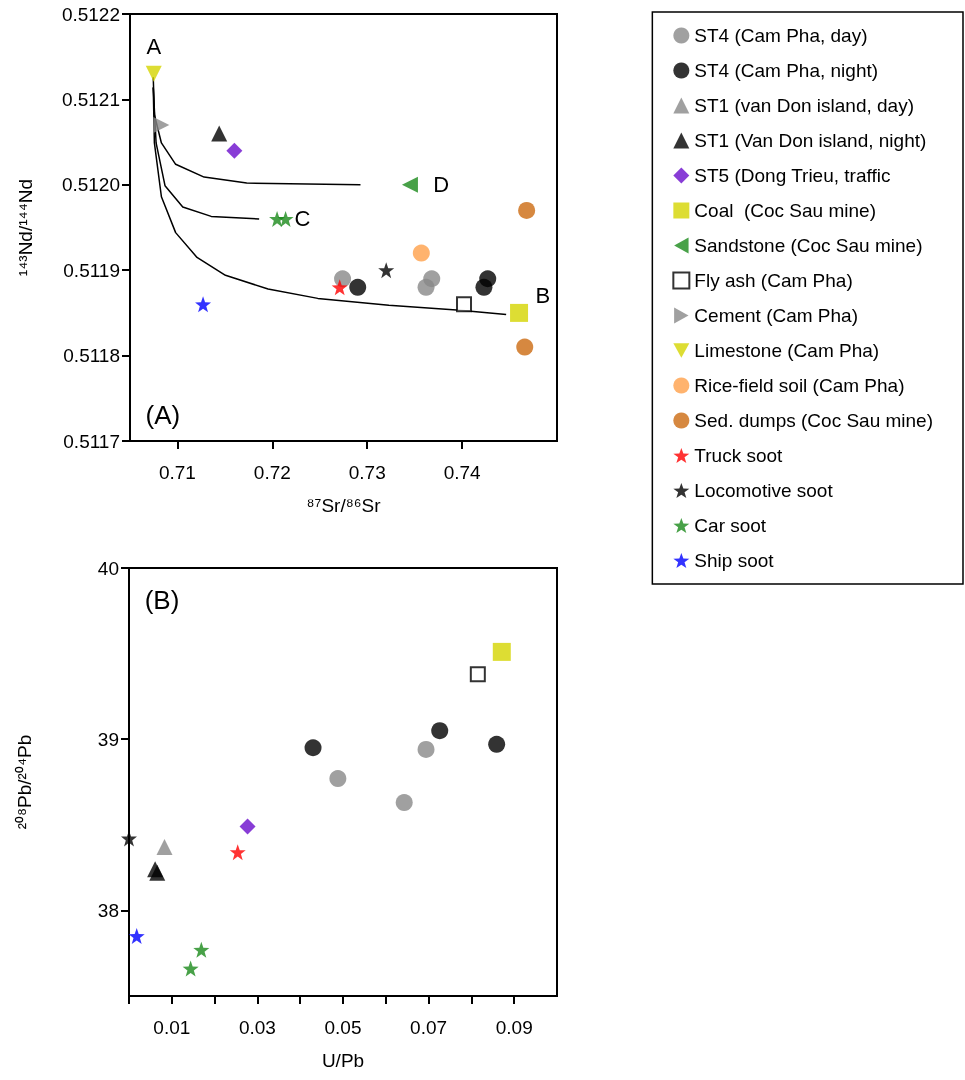 This screenshot has height=1080, width=965. Describe the element at coordinates (163, 415) in the screenshot. I see `annotation: (A)` at that location.